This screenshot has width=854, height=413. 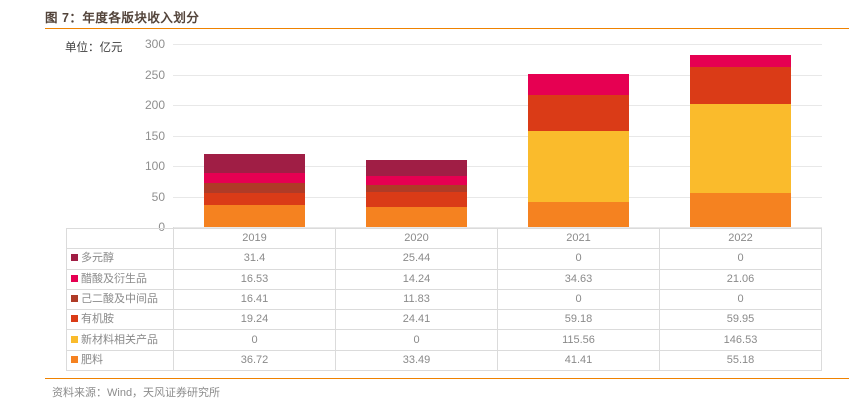 What do you see at coordinates (154, 166) in the screenshot?
I see `y-axis-tick-label: 100` at bounding box center [154, 166].